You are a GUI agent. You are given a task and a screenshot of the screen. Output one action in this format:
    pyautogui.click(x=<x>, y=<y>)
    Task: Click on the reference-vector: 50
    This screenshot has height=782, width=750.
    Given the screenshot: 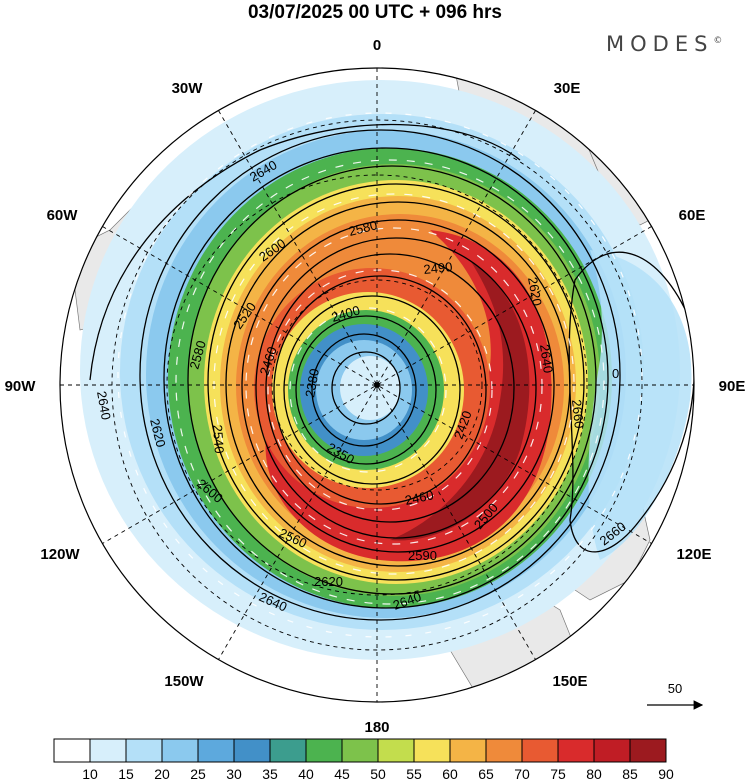 What is the action you would take?
    pyautogui.click(x=675, y=695)
    